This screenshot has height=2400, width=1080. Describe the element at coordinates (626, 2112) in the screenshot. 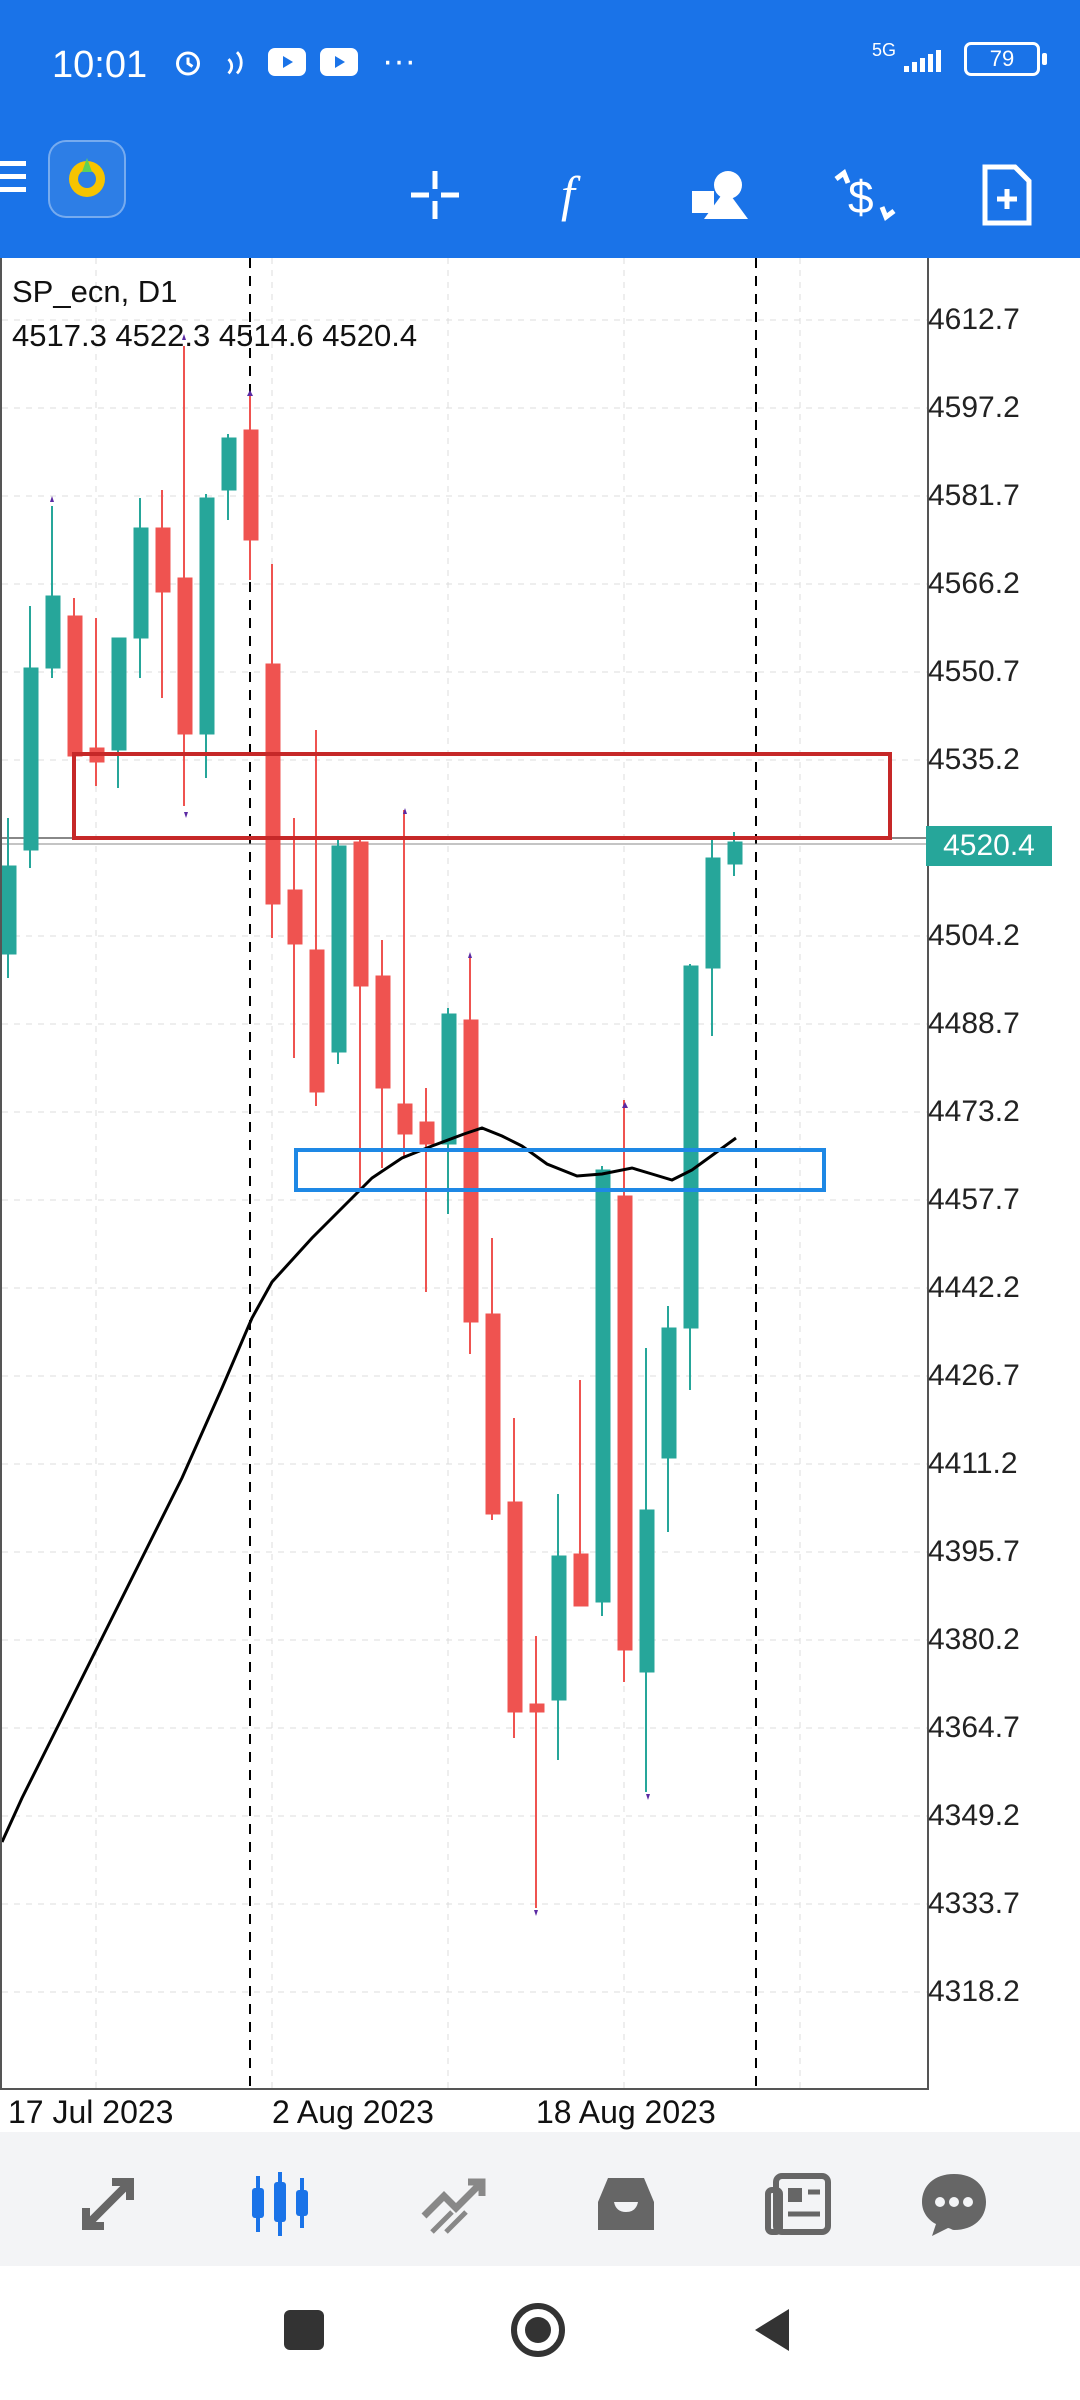

I see `date-label: 18 Aug 2023` at that location.